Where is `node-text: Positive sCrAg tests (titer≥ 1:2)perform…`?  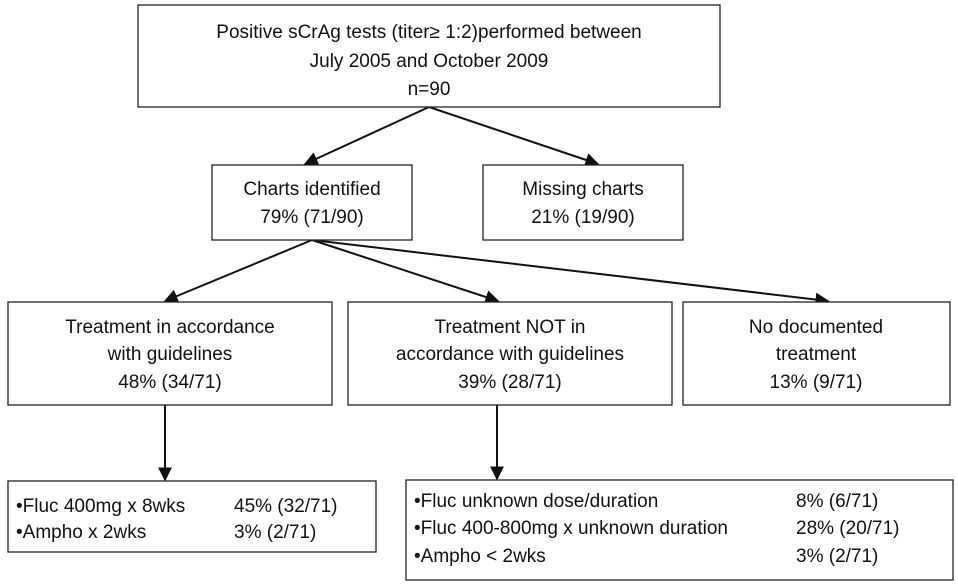 node-text: Positive sCrAg tests (titer≥ 1:2)perform… is located at coordinates (428, 32).